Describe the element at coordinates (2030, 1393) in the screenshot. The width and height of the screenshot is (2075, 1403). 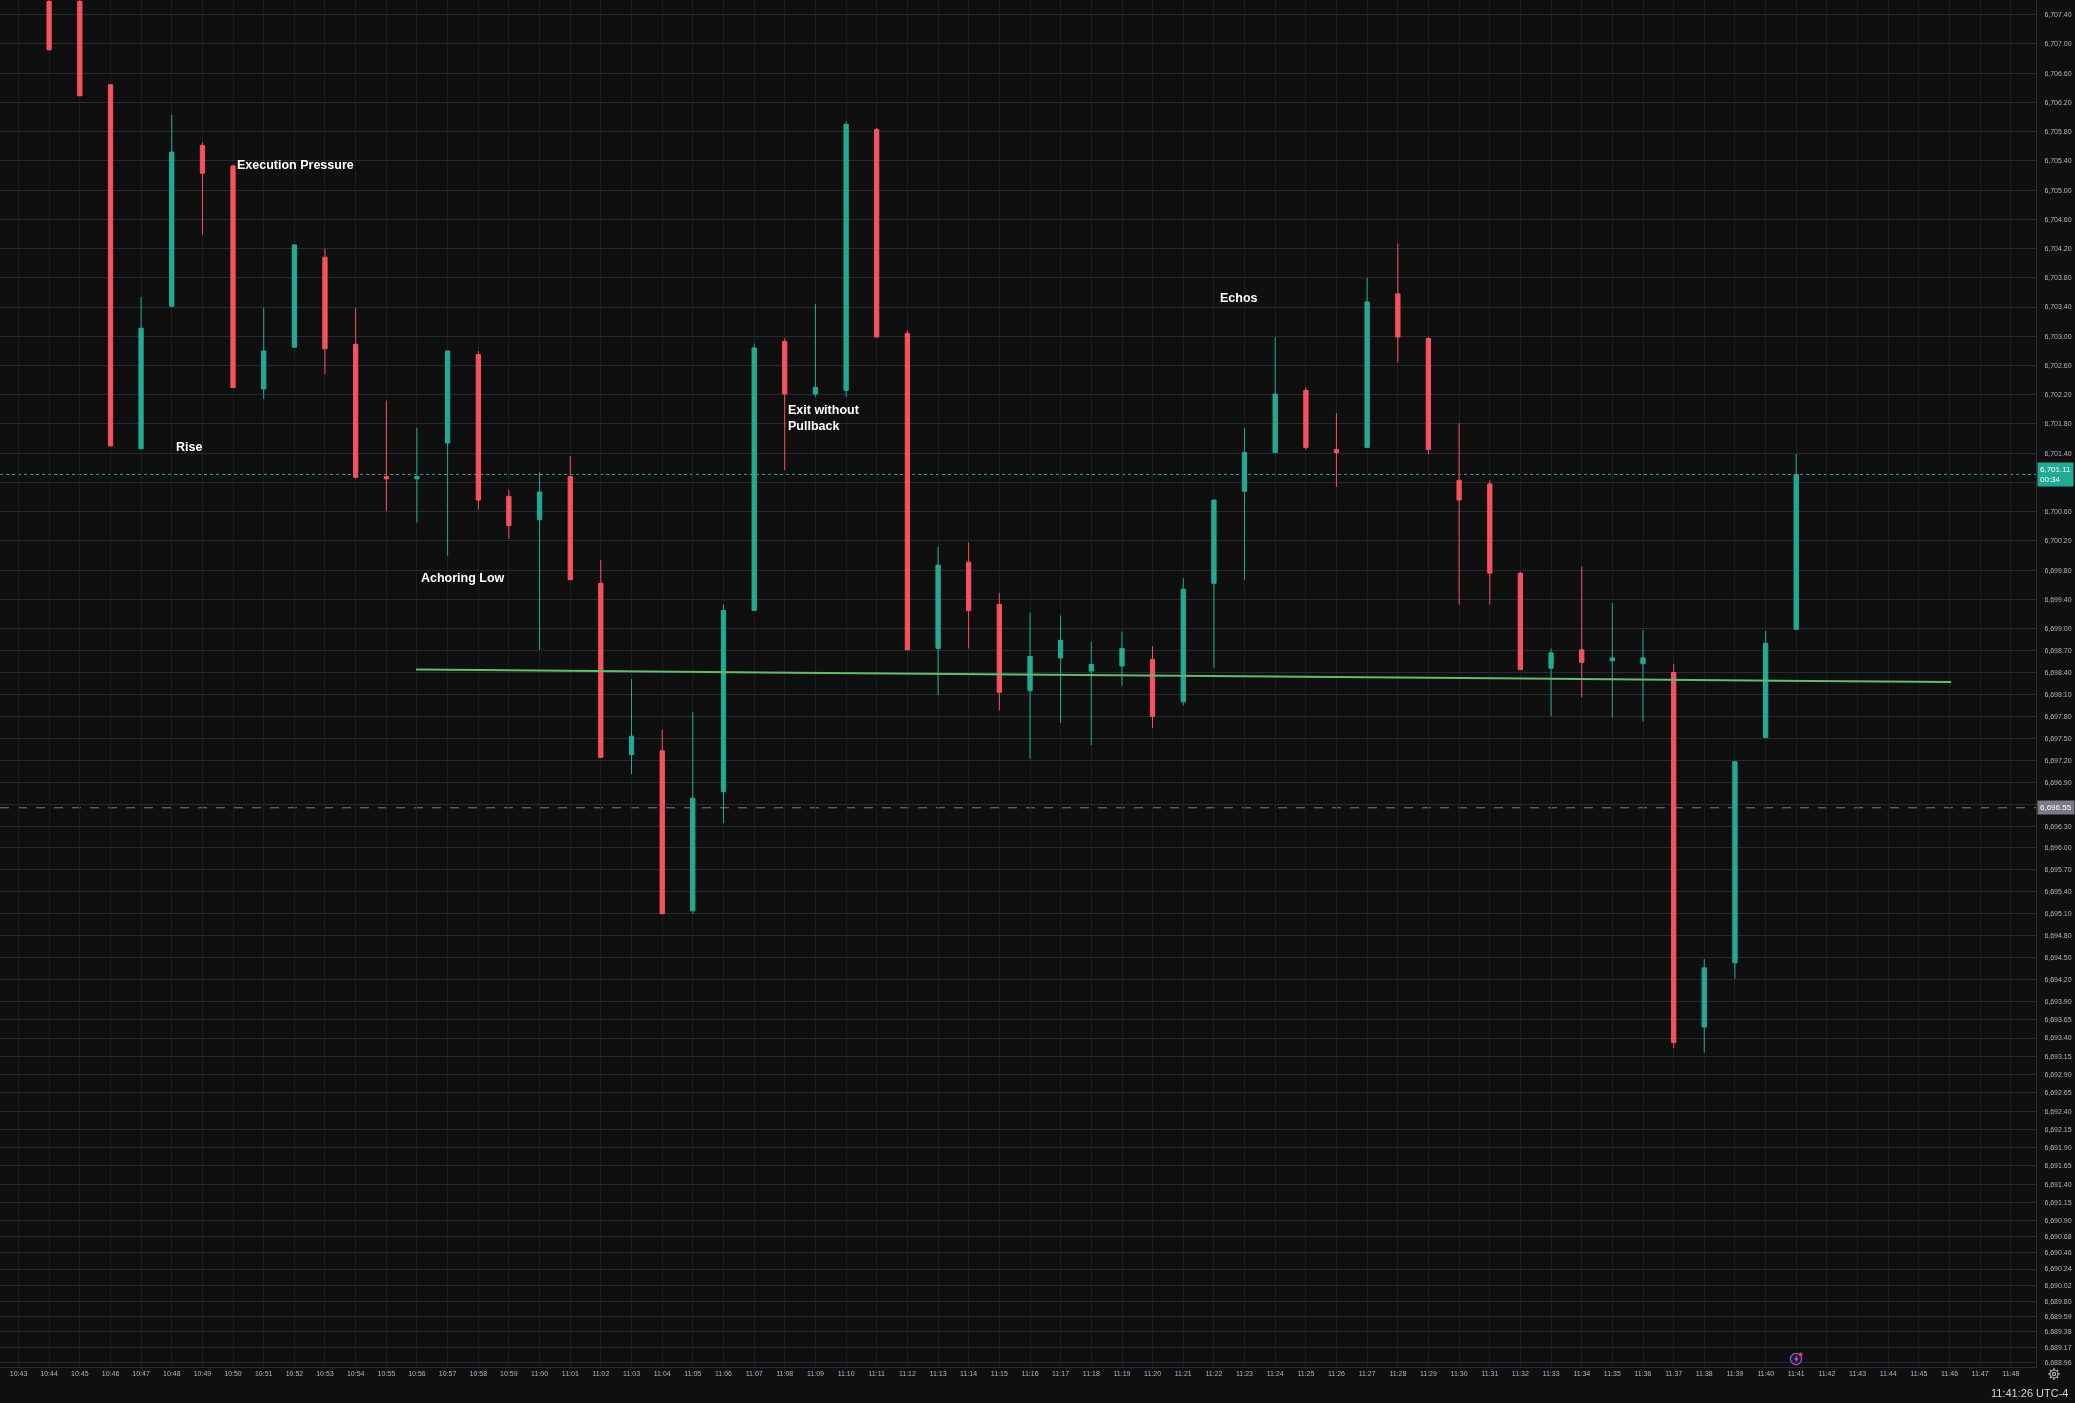
I see `text: 11:41:26 UTC-4` at that location.